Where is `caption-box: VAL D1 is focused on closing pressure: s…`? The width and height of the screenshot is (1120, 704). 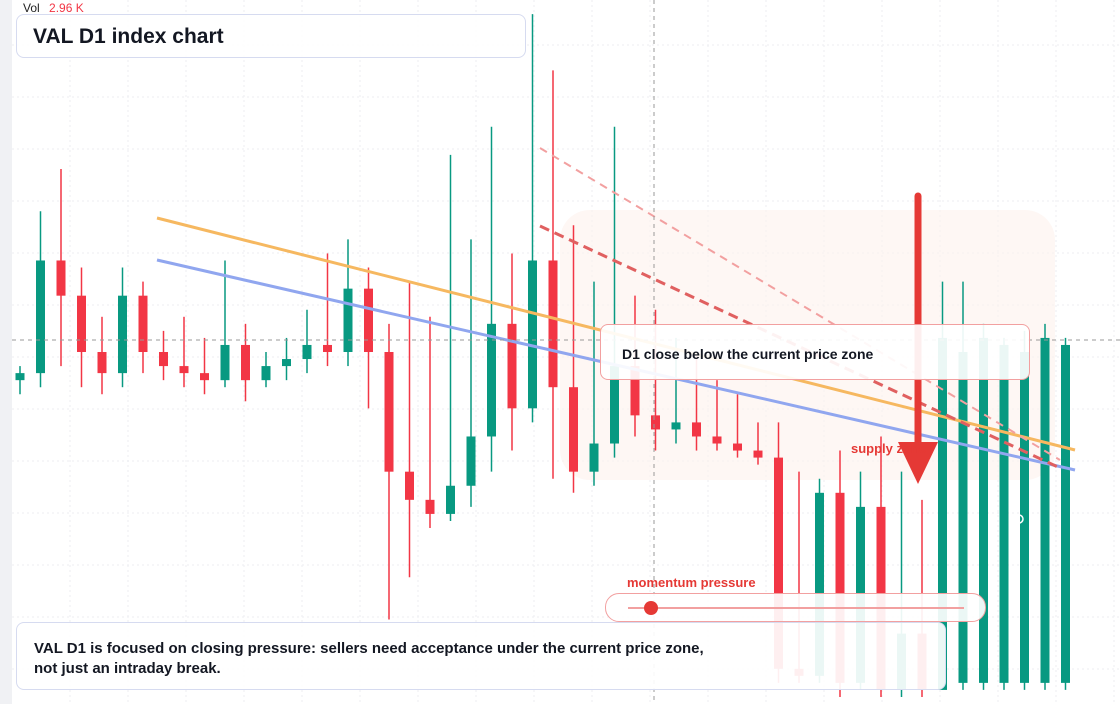 caption-box: VAL D1 is focused on closing pressure: s… is located at coordinates (481, 656).